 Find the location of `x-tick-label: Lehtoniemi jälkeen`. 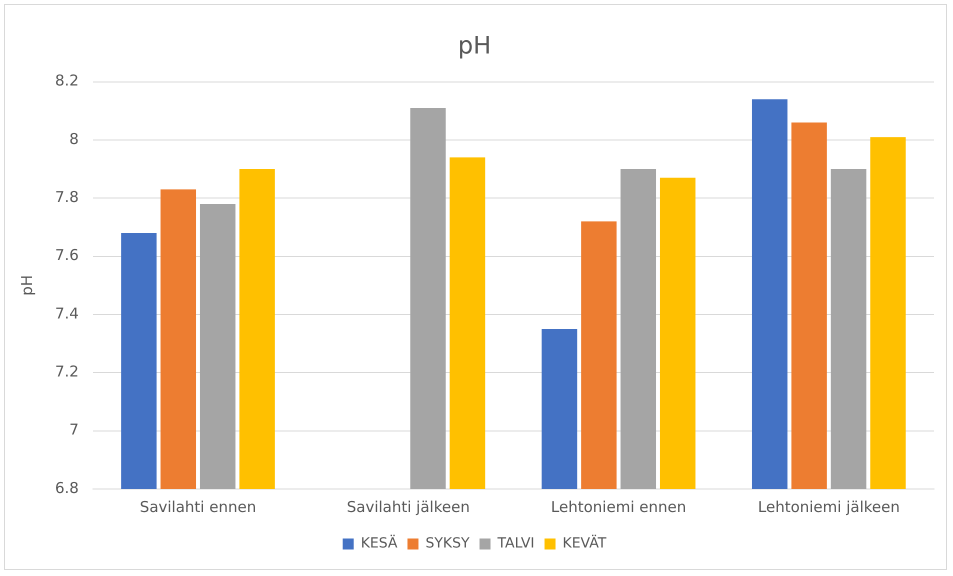

x-tick-label: Lehtoniemi jälkeen is located at coordinates (829, 507).